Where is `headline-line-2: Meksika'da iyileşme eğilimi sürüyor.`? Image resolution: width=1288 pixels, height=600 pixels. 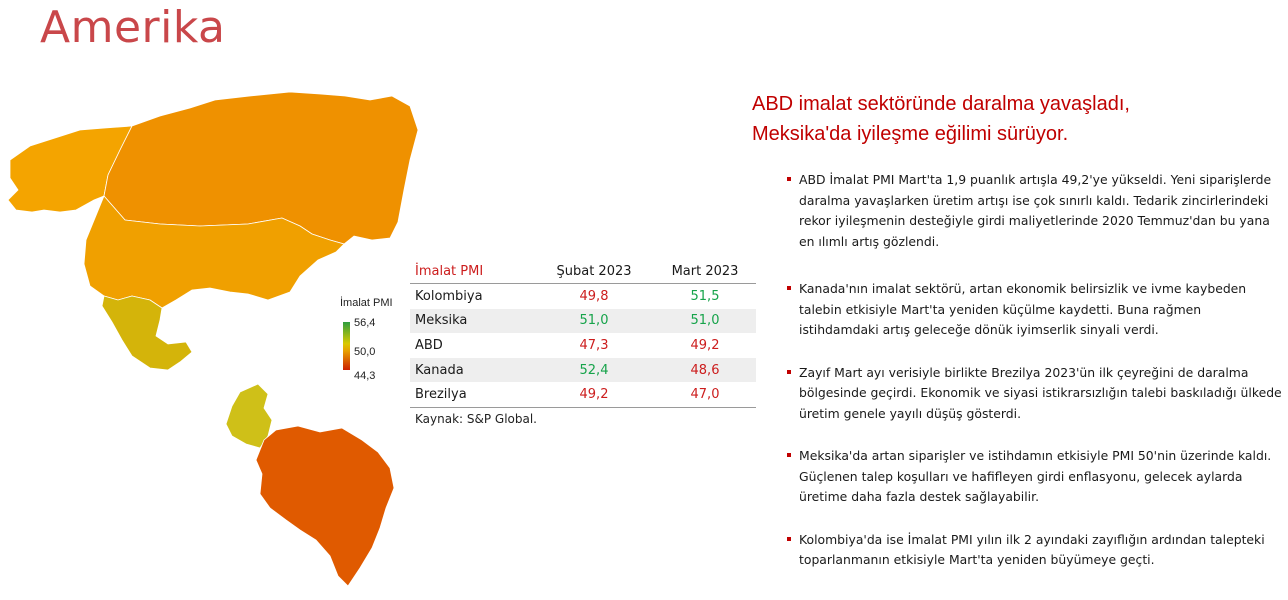 headline-line-2: Meksika'da iyileşme eğilimi sürüyor. is located at coordinates (910, 134).